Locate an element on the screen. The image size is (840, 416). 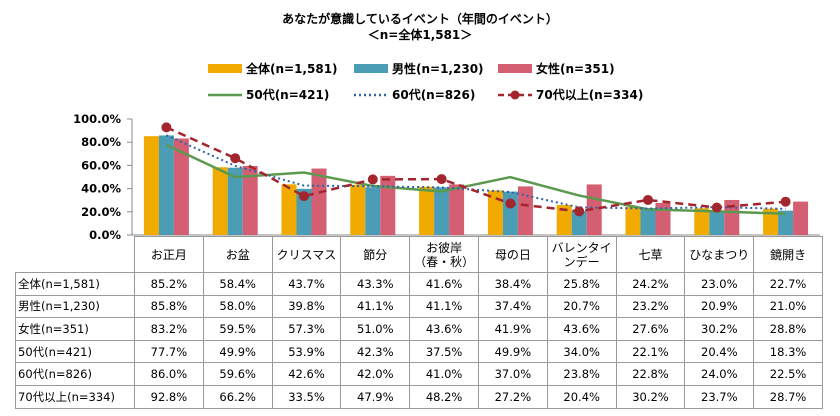
table-cell: 22.1% is located at coordinates (650, 351).